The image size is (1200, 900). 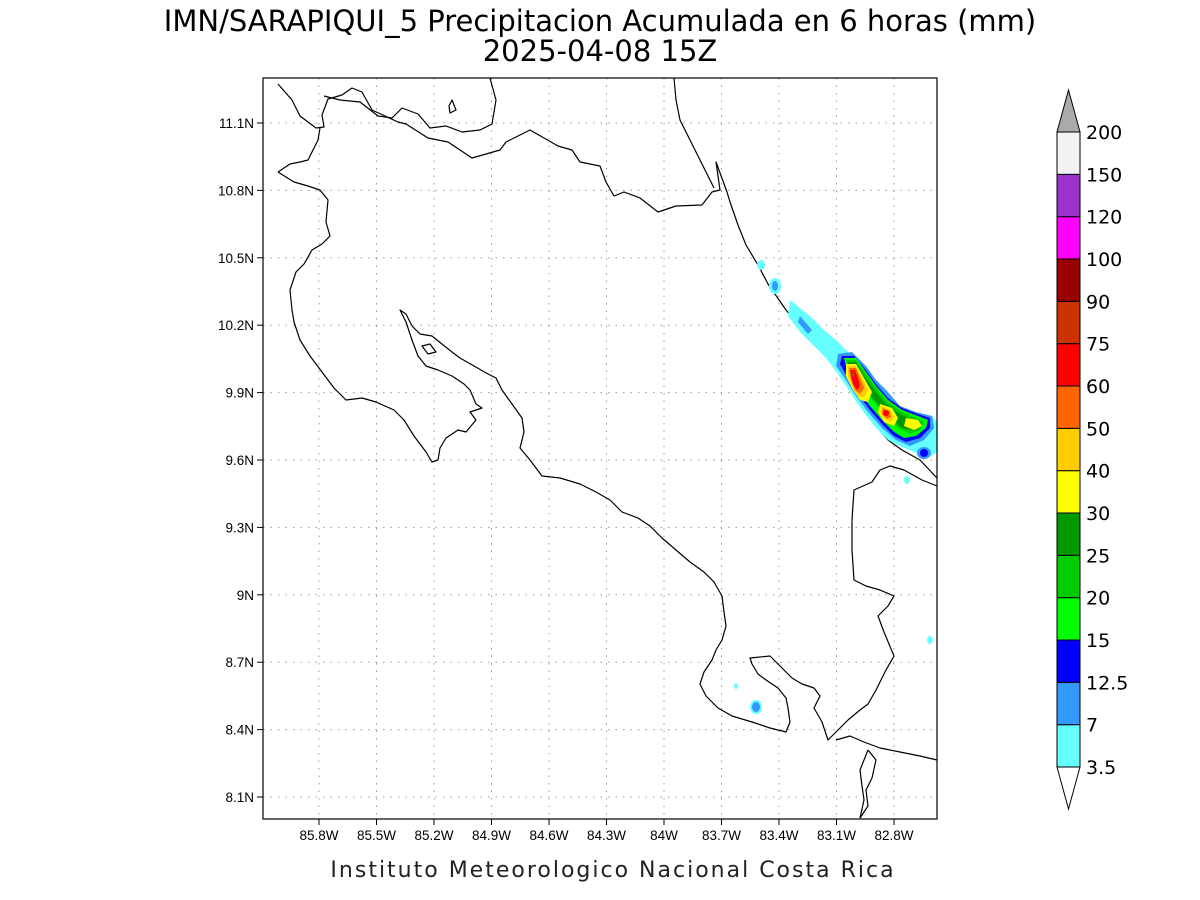 What do you see at coordinates (721, 835) in the screenshot?
I see `x-tick-label: 83.7W` at bounding box center [721, 835].